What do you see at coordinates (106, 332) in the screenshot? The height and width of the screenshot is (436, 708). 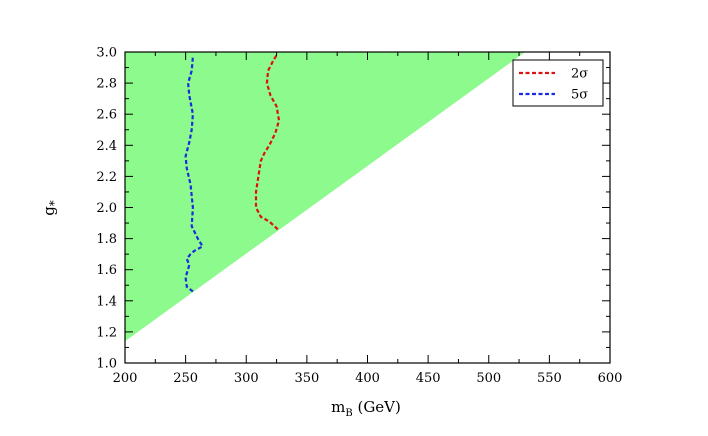 I see `y-tick-label: 1.2` at bounding box center [106, 332].